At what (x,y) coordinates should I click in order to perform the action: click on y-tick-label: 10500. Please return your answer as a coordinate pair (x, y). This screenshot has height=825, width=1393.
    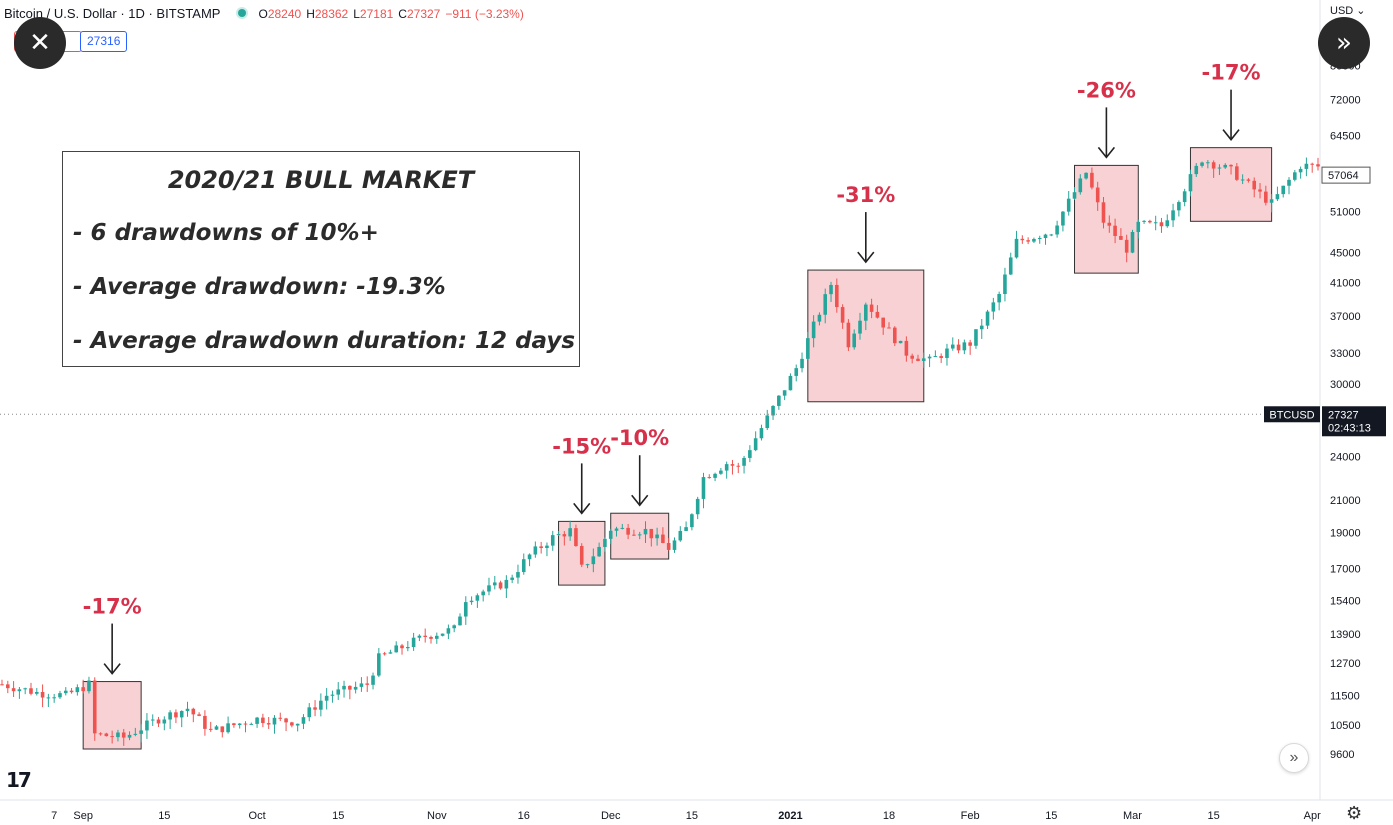
    Looking at the image, I should click on (1345, 726).